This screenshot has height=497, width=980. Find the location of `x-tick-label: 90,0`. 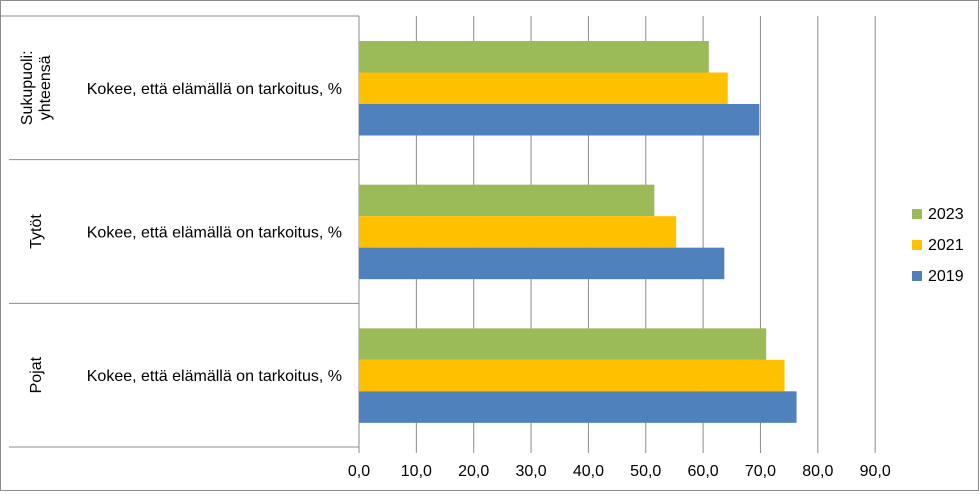

x-tick-label: 90,0 is located at coordinates (875, 471).